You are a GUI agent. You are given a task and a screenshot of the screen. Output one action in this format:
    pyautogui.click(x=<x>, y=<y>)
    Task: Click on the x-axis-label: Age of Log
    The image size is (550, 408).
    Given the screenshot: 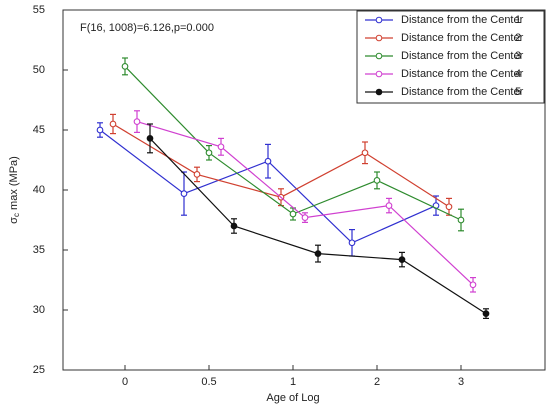 What is the action you would take?
    pyautogui.click(x=292, y=398)
    